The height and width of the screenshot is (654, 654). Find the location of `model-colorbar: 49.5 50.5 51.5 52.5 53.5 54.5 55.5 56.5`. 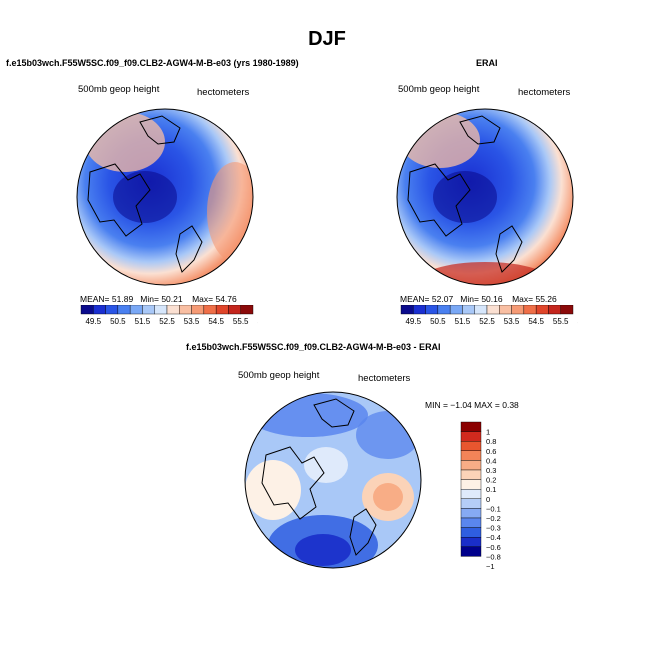

model-colorbar: 49.5 50.5 51.5 52.5 53.5 54.5 55.5 56.5 is located at coordinates (169, 315).